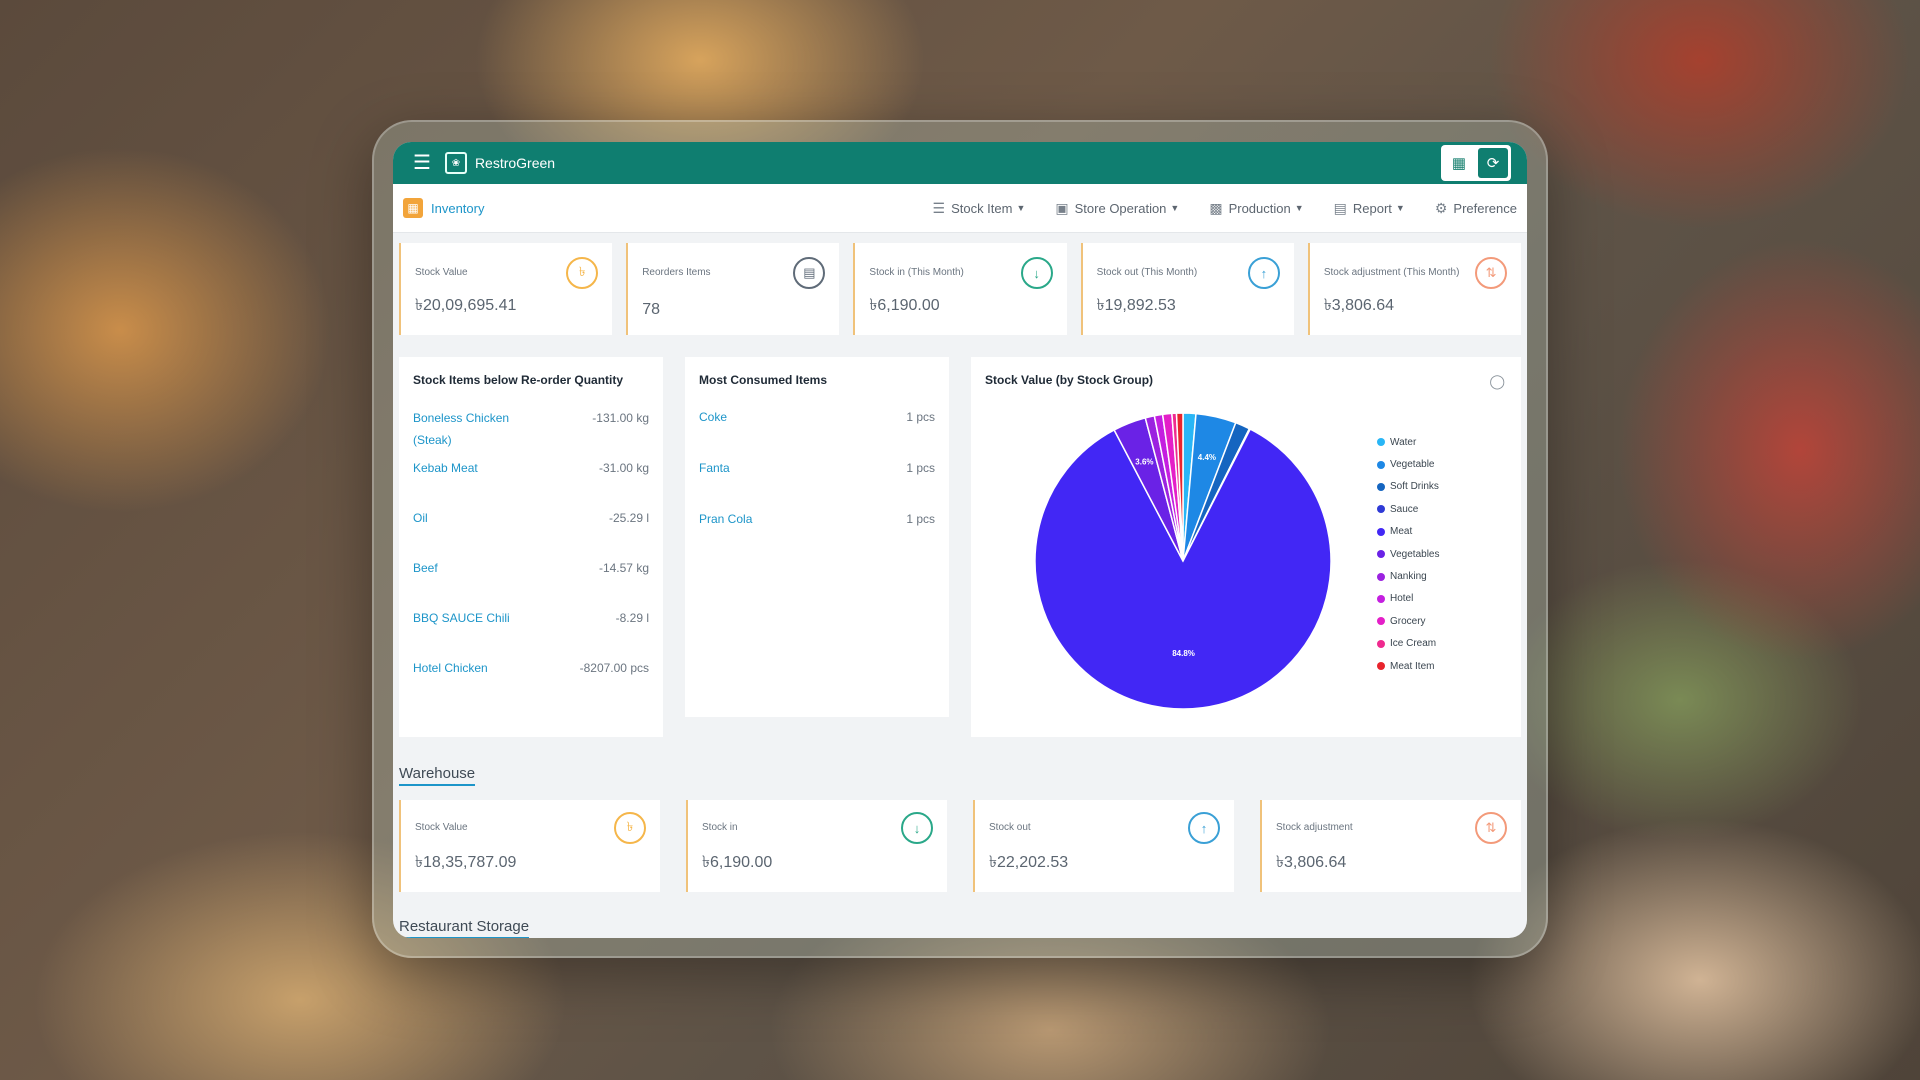 The width and height of the screenshot is (1920, 1080). Describe the element at coordinates (1062, 207) in the screenshot. I see `store-icon: ▣` at that location.